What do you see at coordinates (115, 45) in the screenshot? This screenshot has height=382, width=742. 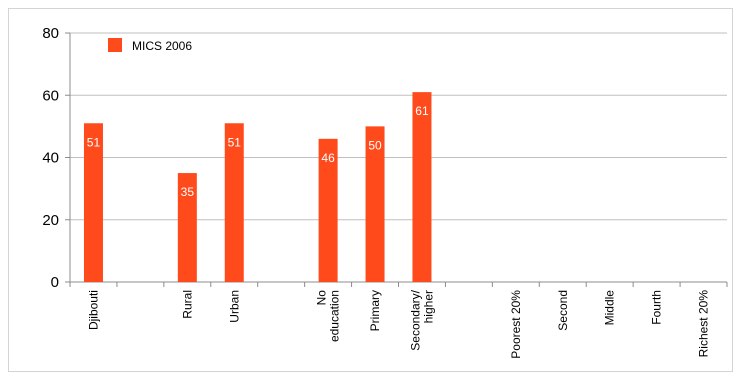 I see `legend-swatch` at bounding box center [115, 45].